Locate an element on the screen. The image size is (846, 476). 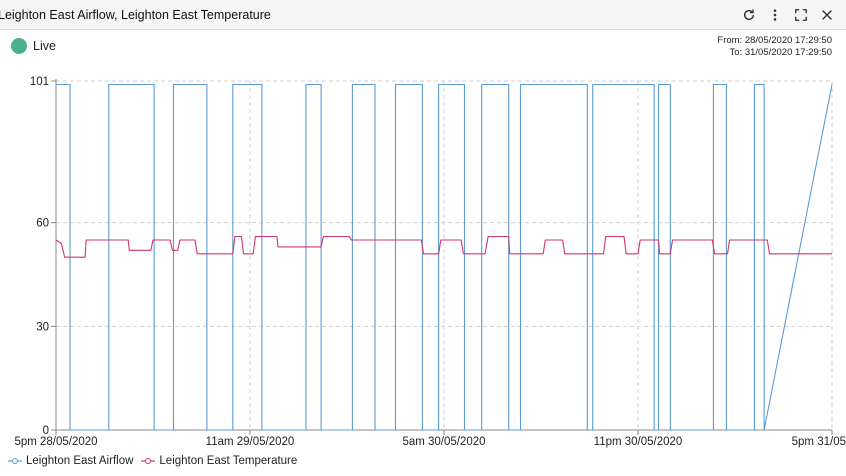
close-icon is located at coordinates (827, 15).